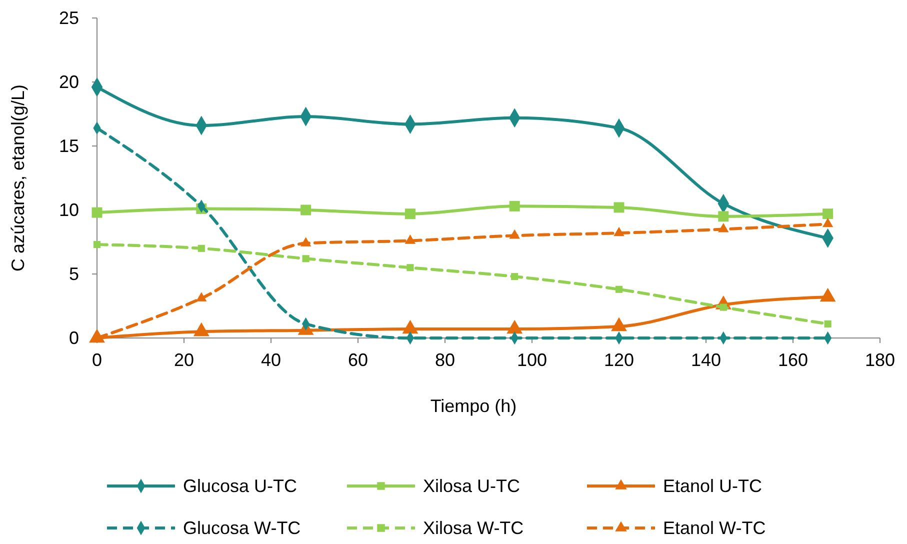  Describe the element at coordinates (240, 486) in the screenshot. I see `legend-label: Glucosa U-TC` at that location.